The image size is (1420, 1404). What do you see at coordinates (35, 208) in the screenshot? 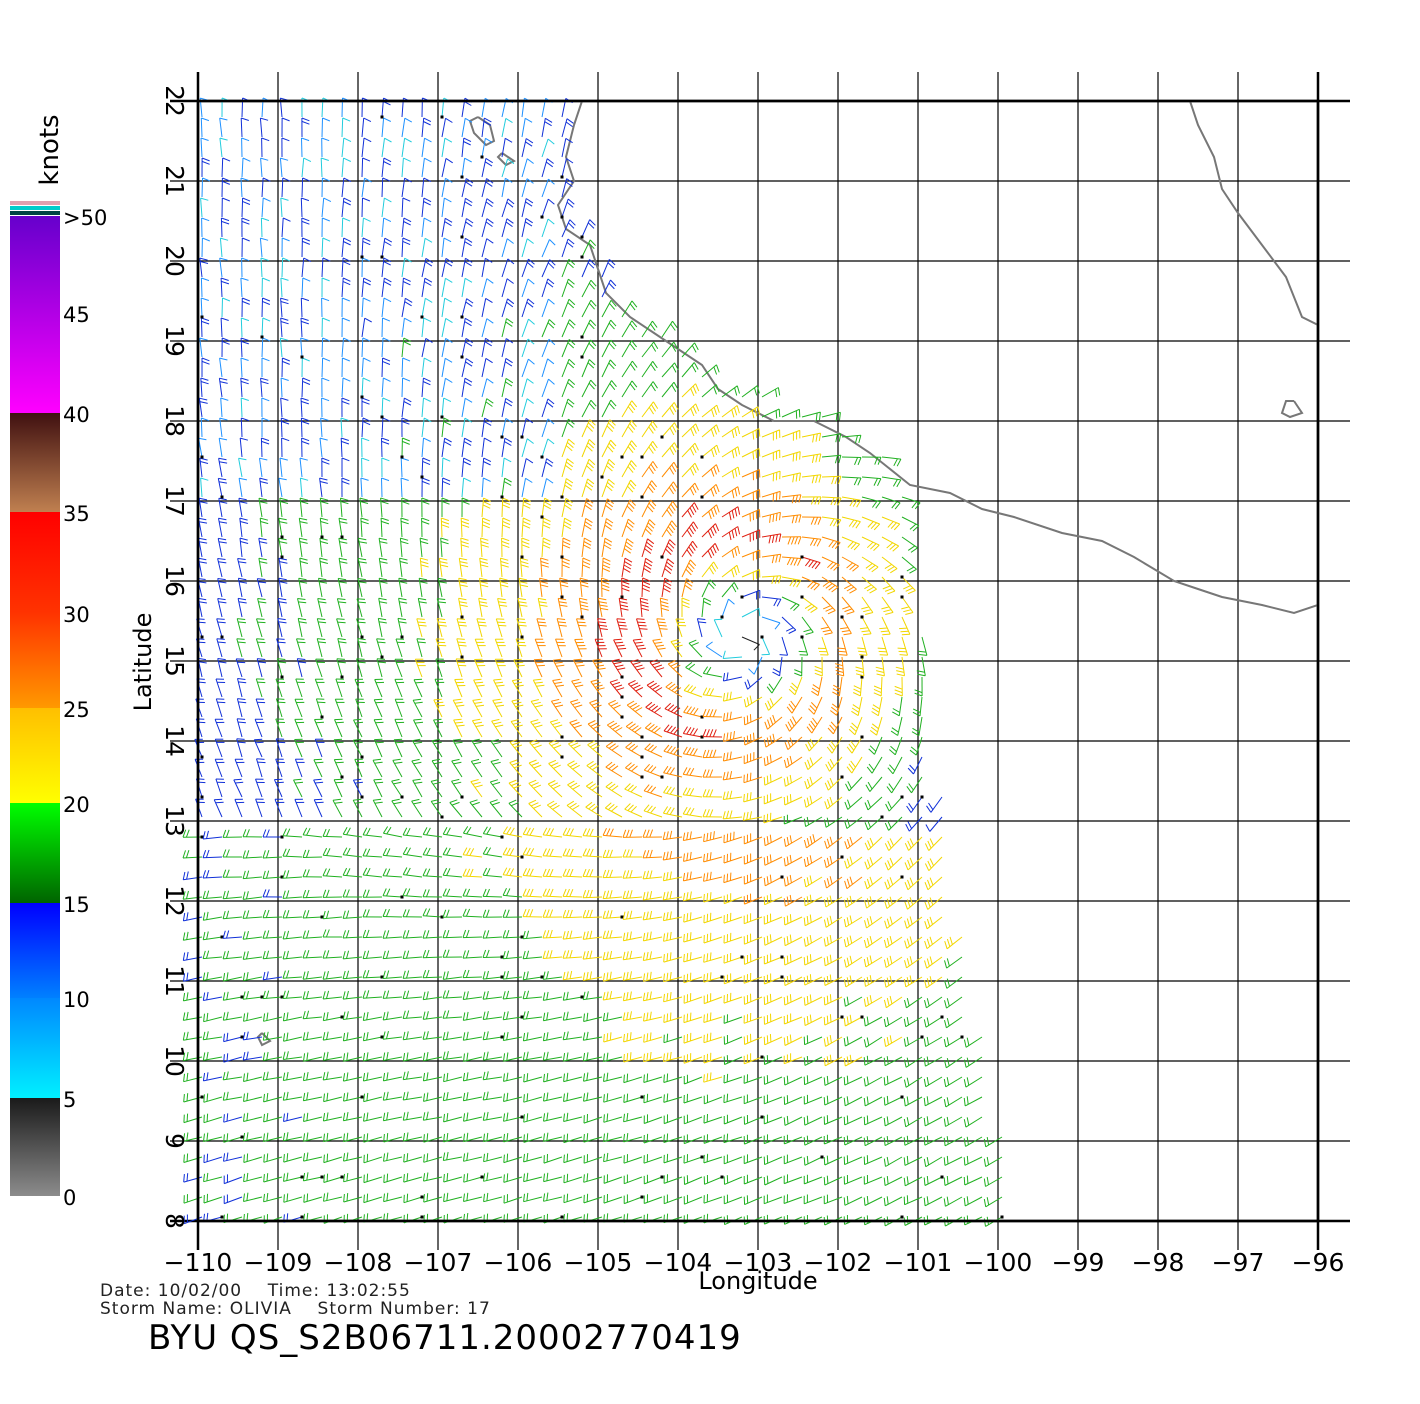
I see `colorbar-top-strip` at bounding box center [35, 208].